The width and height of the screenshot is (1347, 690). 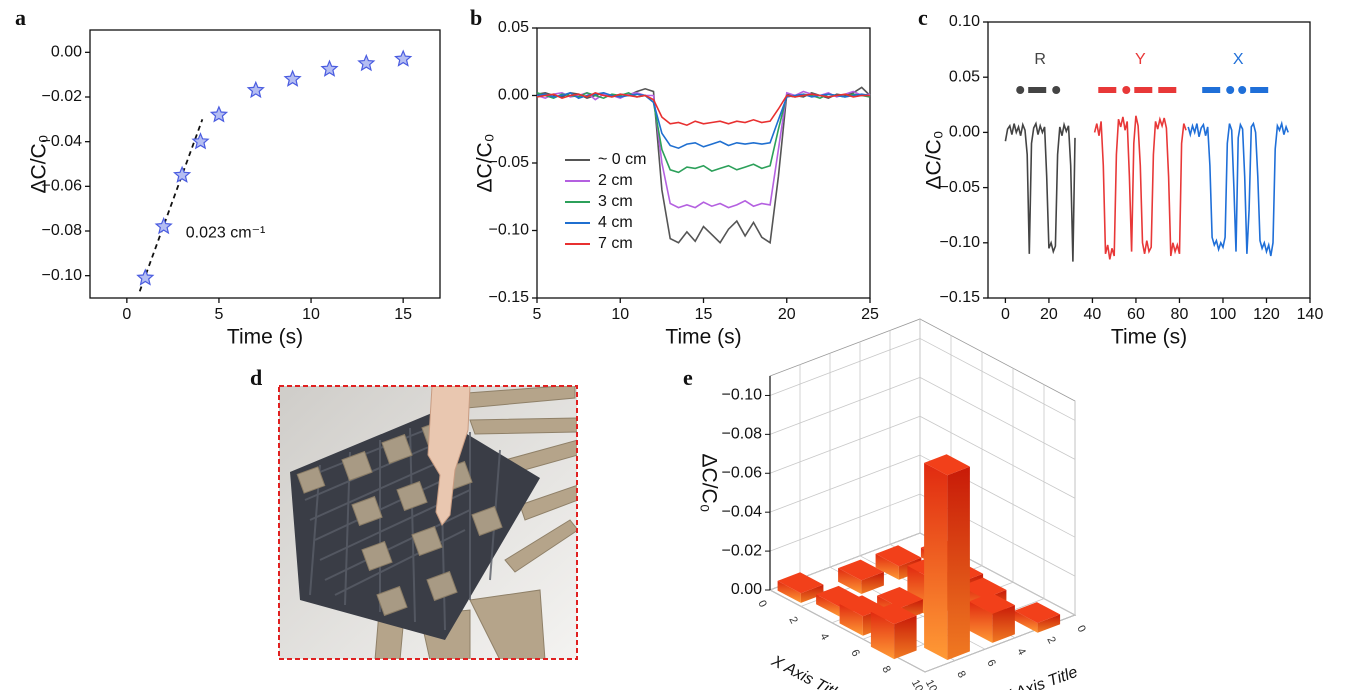 What do you see at coordinates (476, 17) in the screenshot?
I see `panel-label: b` at bounding box center [476, 17].